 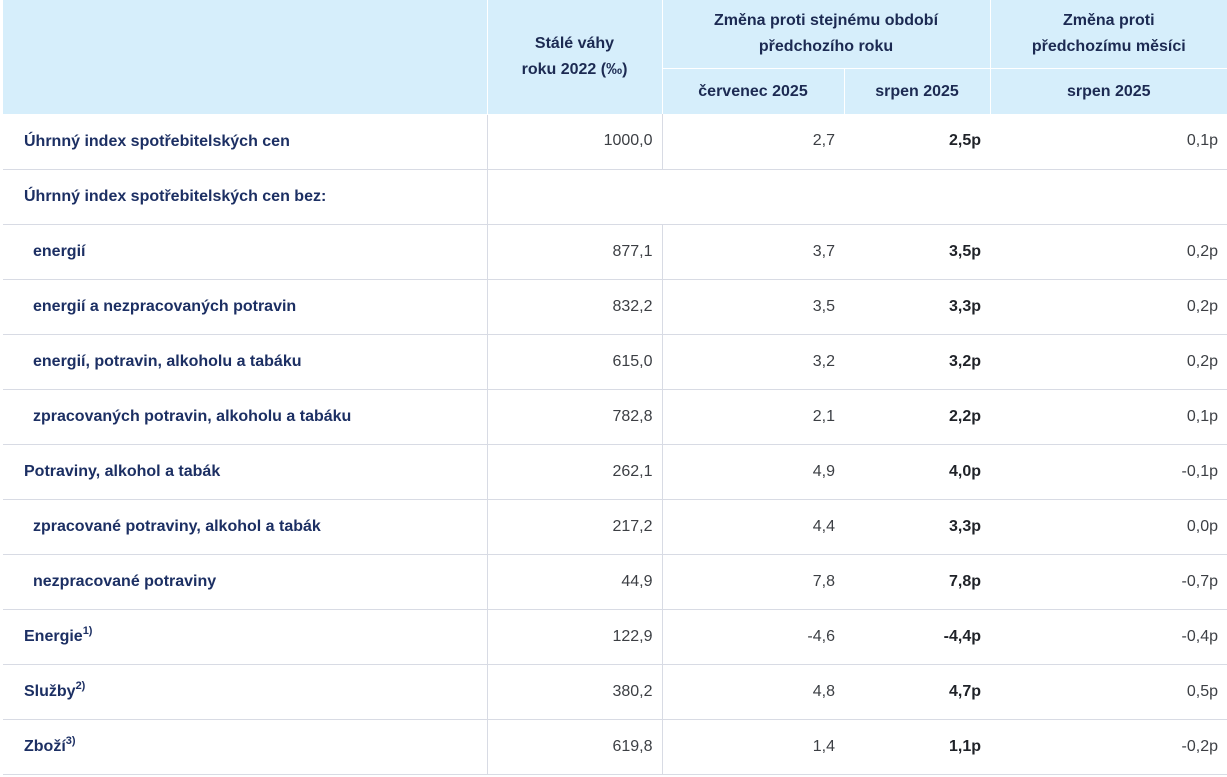 What do you see at coordinates (917, 252) in the screenshot?
I see `cell-august: 3,5p` at bounding box center [917, 252].